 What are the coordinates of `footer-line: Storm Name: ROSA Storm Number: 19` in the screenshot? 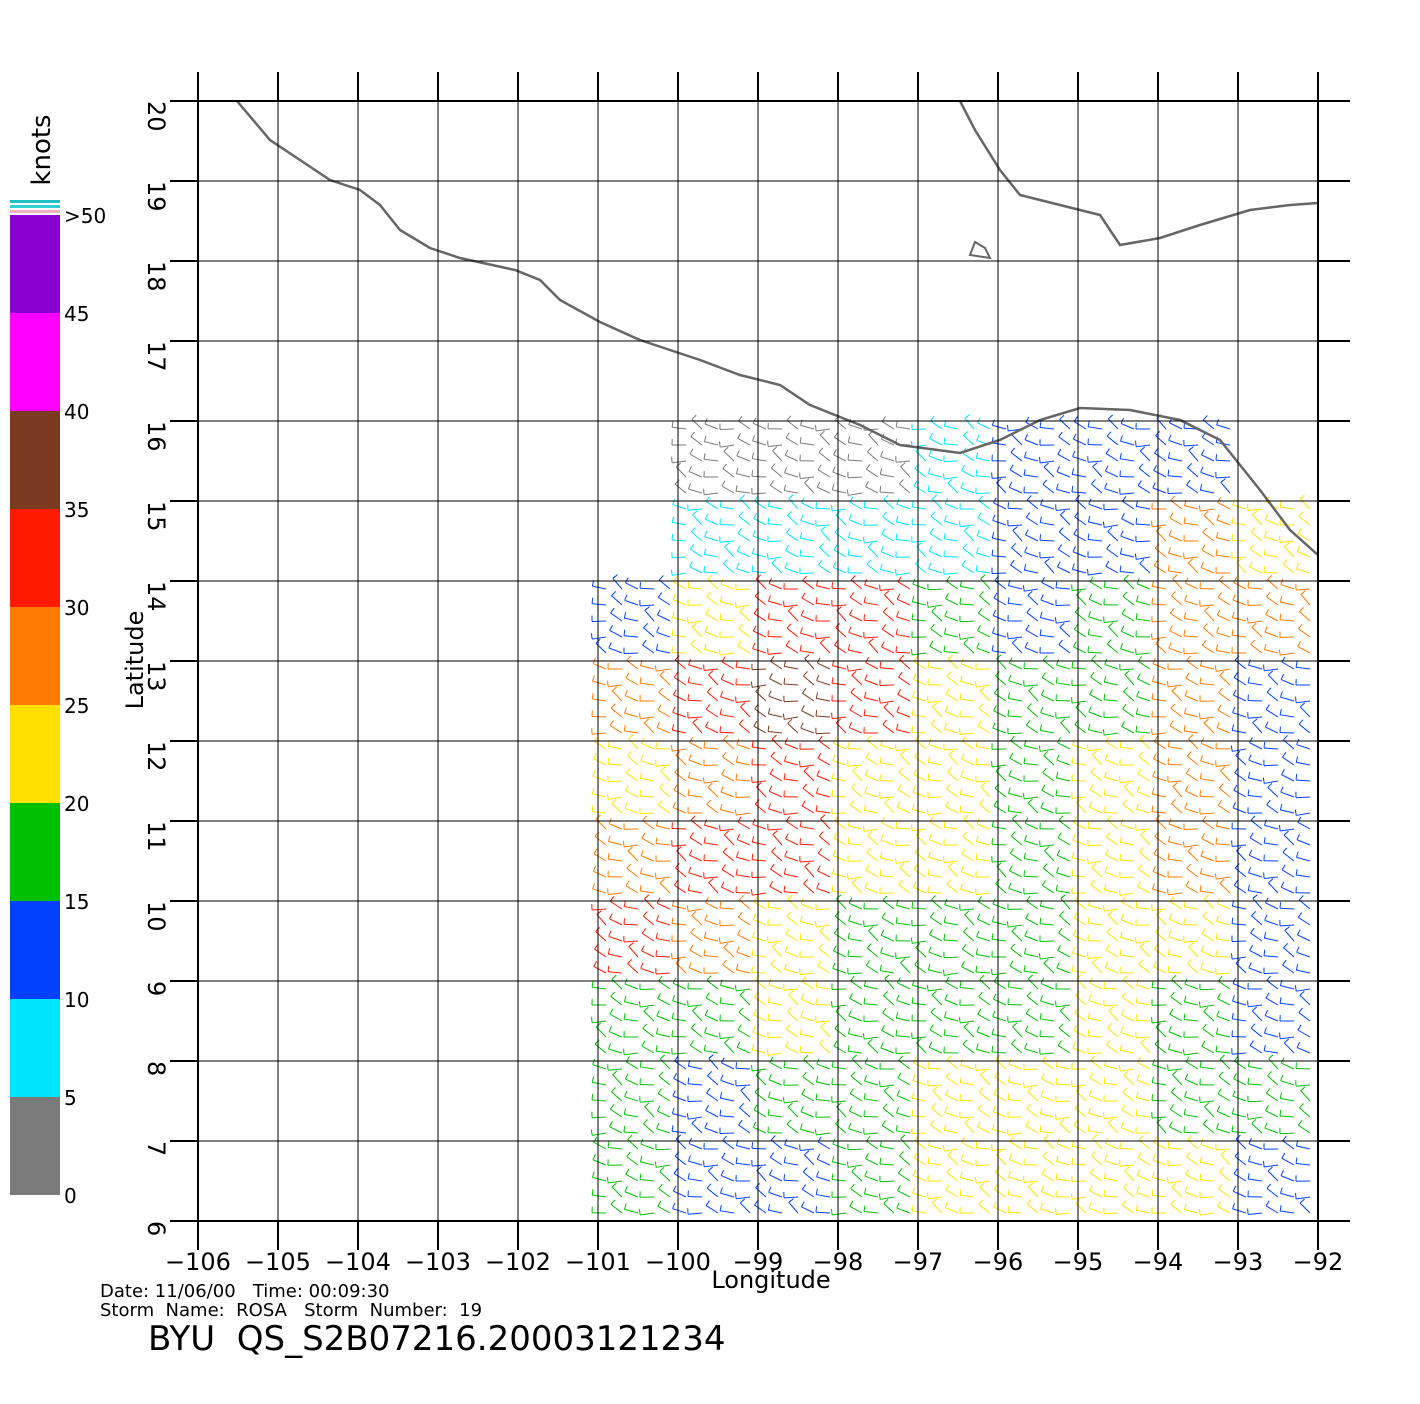 It's located at (291, 1310).